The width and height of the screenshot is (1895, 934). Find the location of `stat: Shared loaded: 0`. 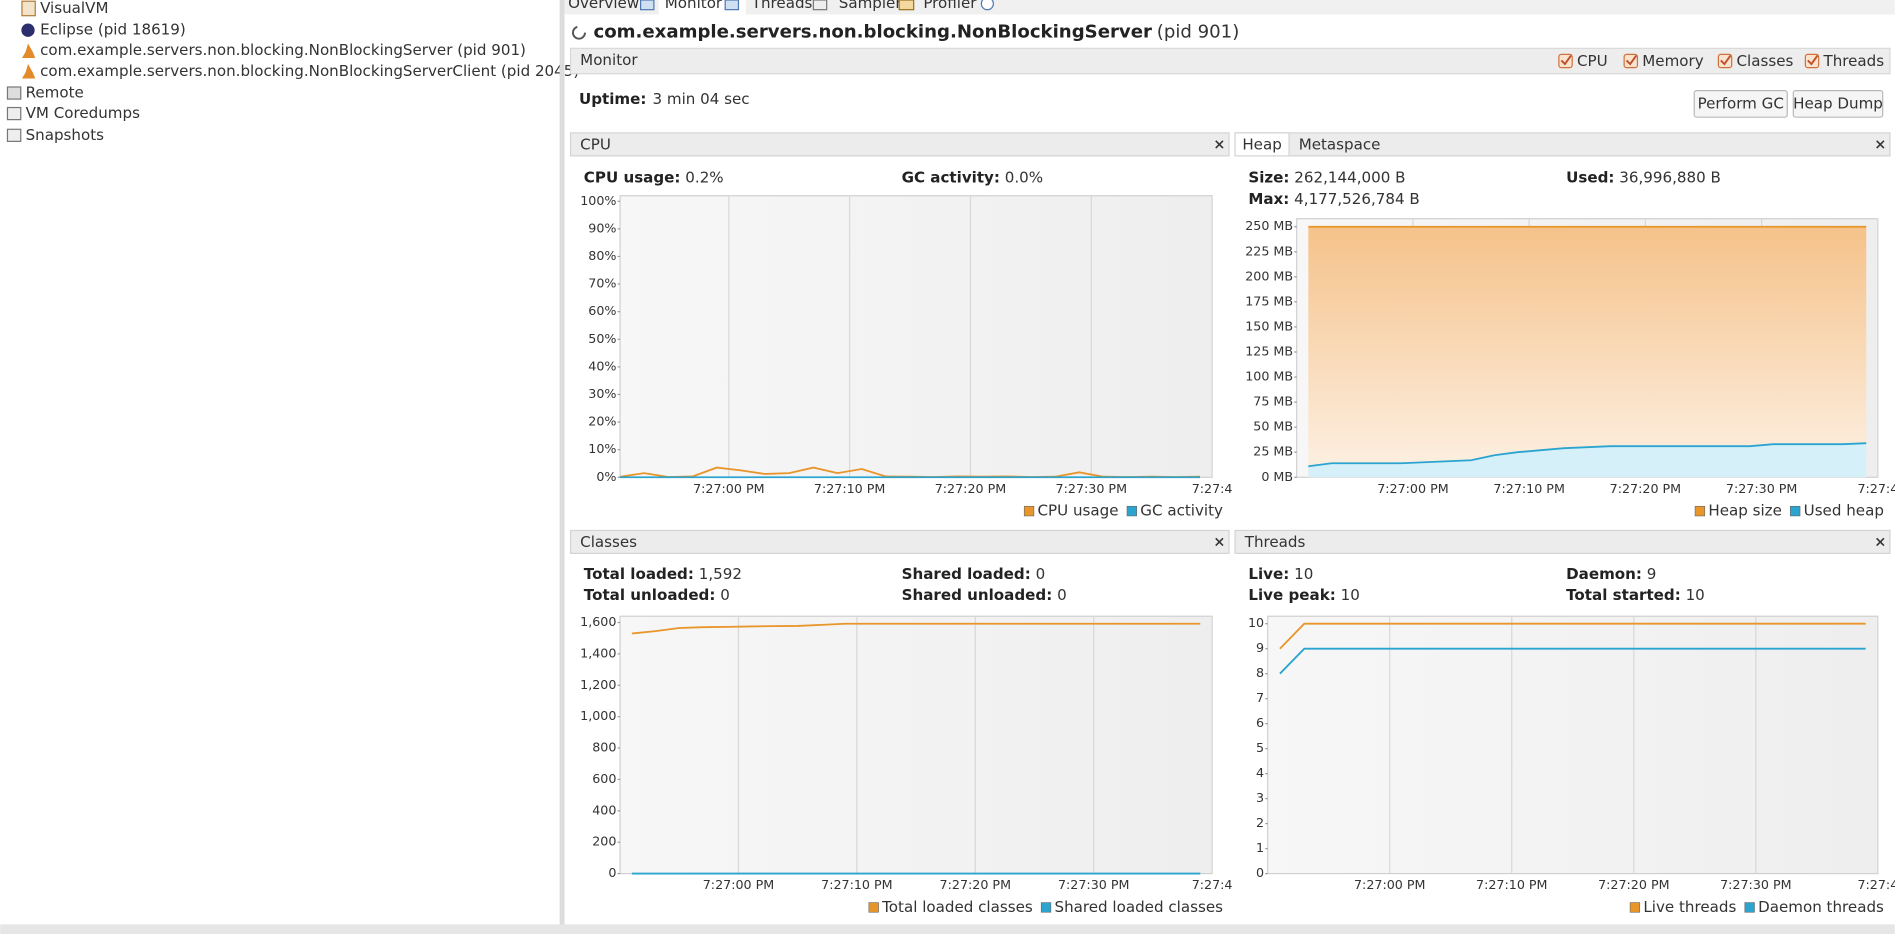

stat: Shared loaded: 0 is located at coordinates (974, 573).